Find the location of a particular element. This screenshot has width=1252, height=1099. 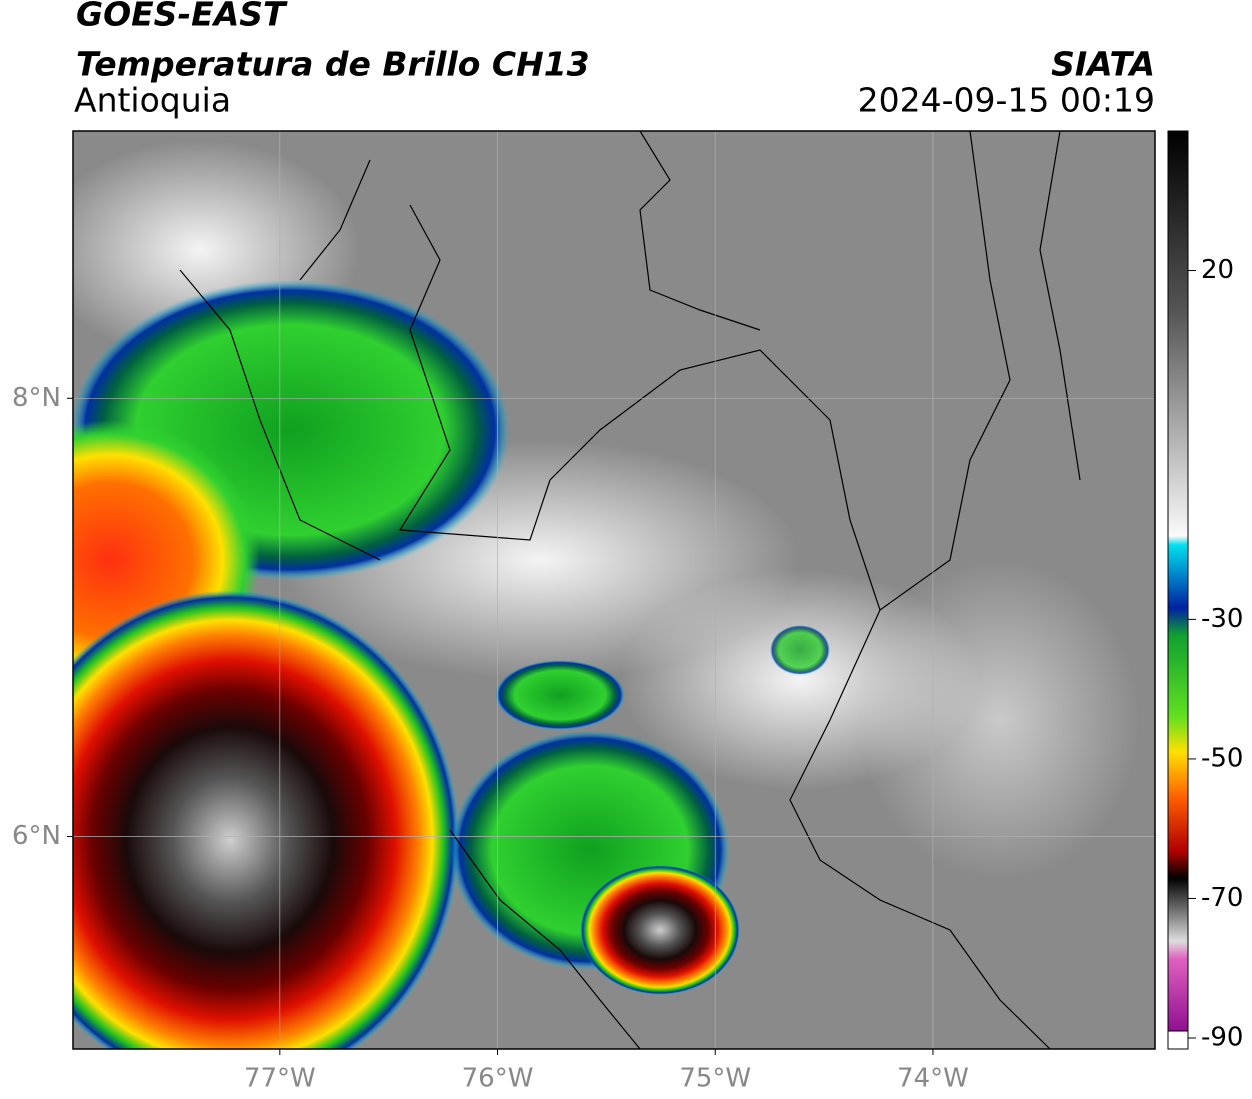

colorbar-tick-label: -70 is located at coordinates (1222, 898).